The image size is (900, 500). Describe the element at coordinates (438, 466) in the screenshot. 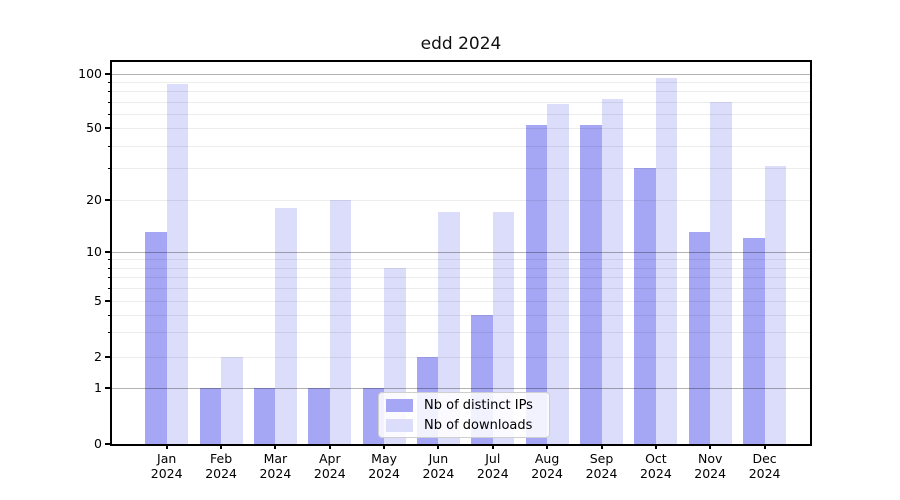

I see `x-tick-label-jun: Jun 2024` at that location.